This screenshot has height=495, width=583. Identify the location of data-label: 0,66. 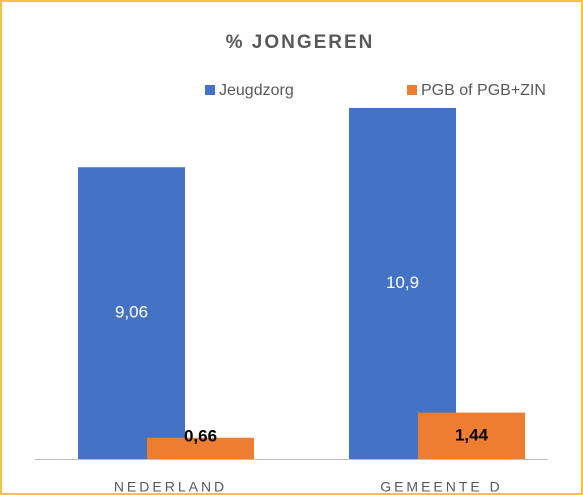
(200, 435).